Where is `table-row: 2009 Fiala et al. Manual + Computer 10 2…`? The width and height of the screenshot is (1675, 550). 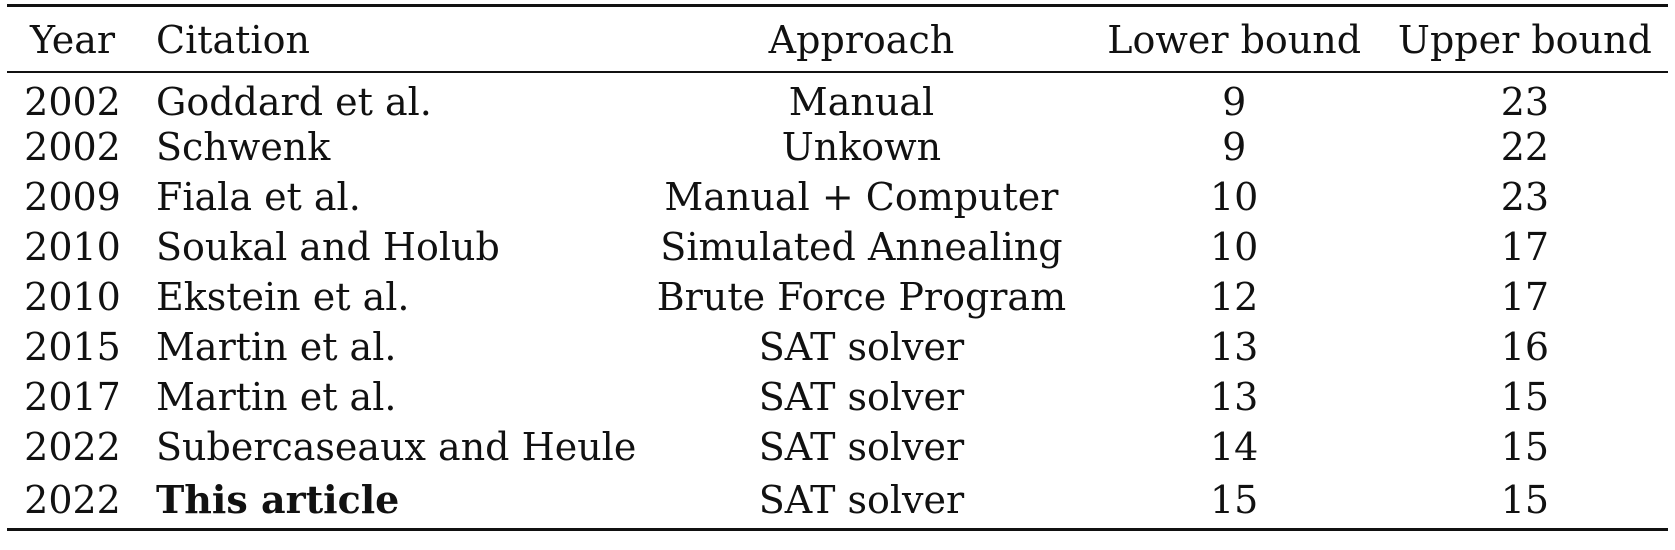
table-row: 2009 Fiala et al. Manual + Computer 10 2… is located at coordinates (837, 197).